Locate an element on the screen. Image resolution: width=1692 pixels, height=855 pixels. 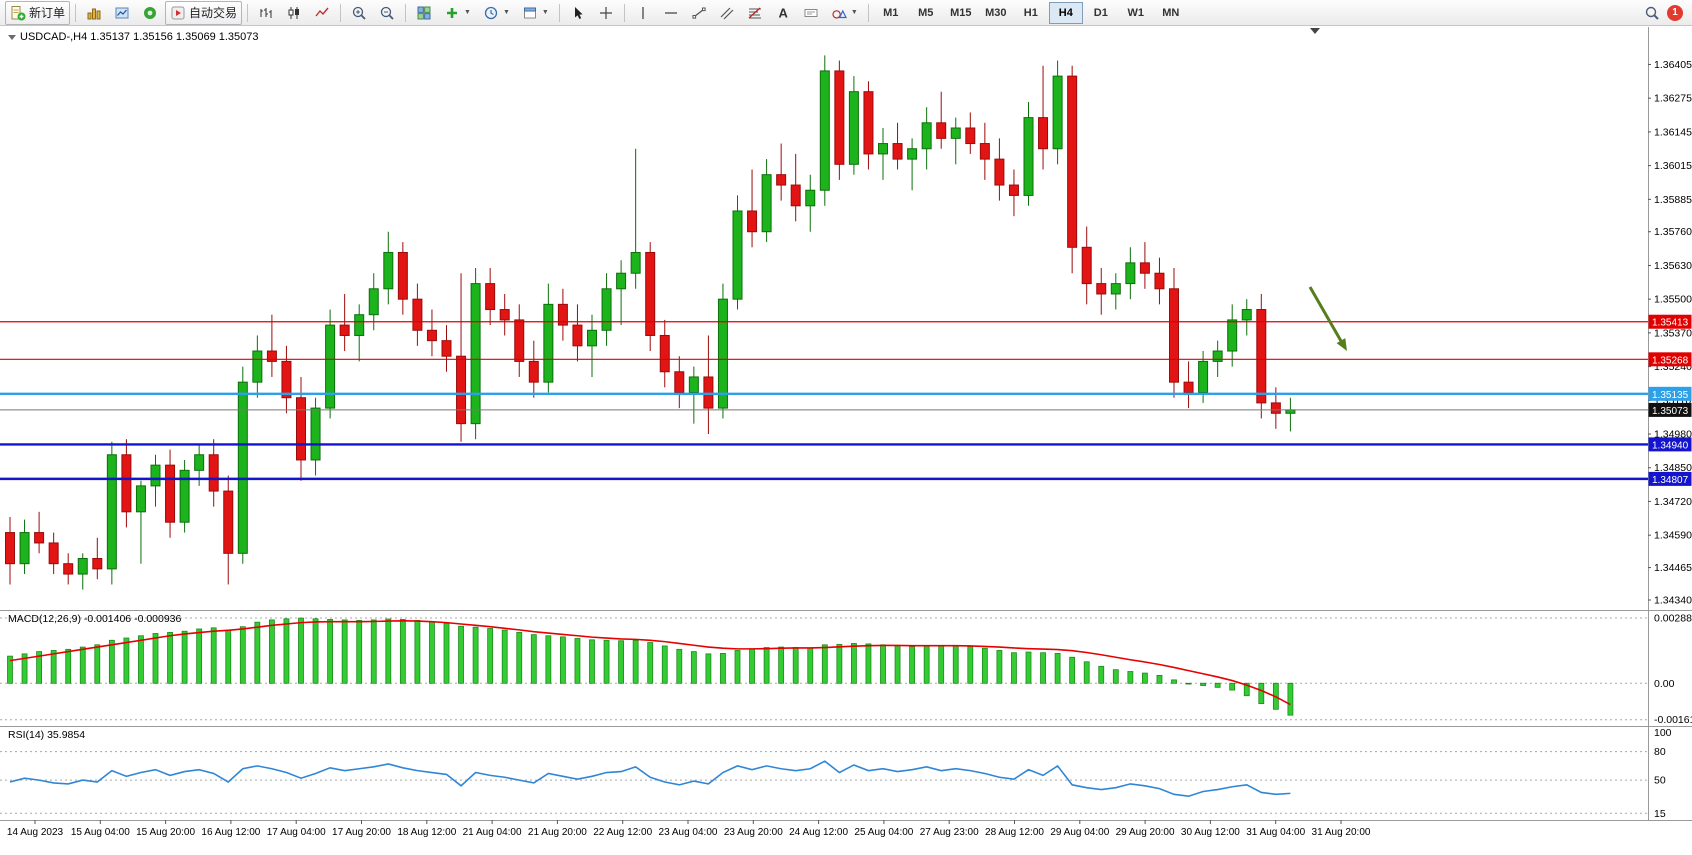
search-button is located at coordinates (1652, 13).